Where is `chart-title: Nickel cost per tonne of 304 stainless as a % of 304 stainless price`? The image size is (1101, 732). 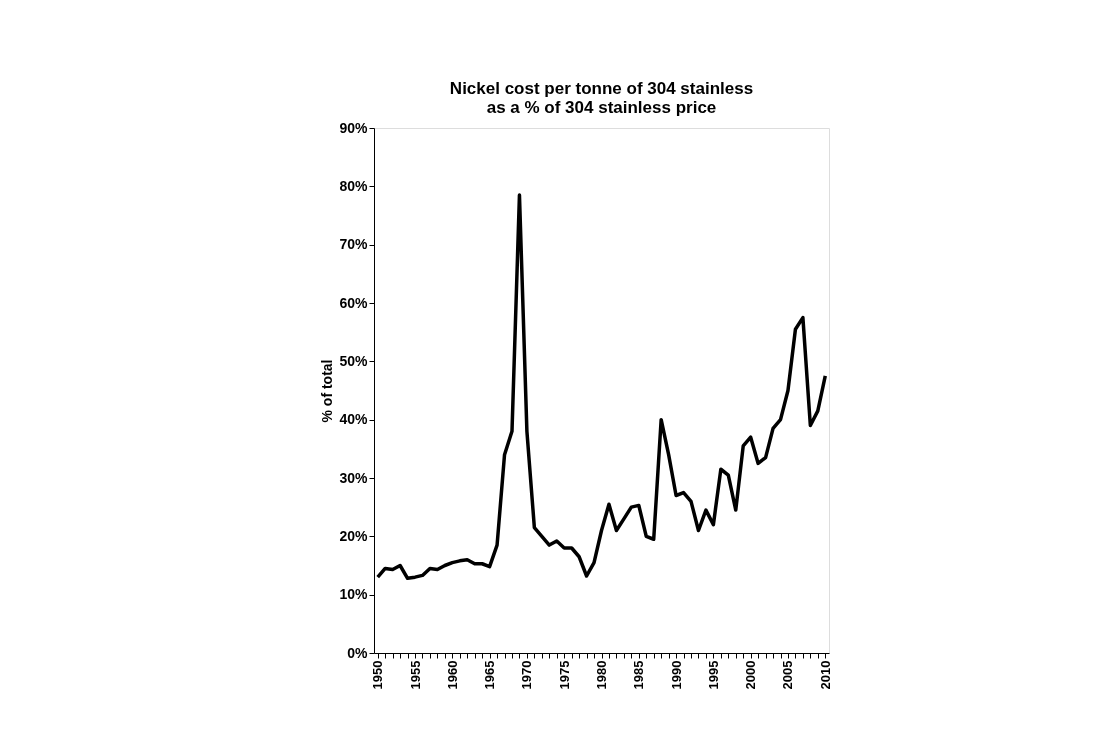
chart-title: Nickel cost per tonne of 304 stainless as a % of 304 stainless price is located at coordinates (601, 98).